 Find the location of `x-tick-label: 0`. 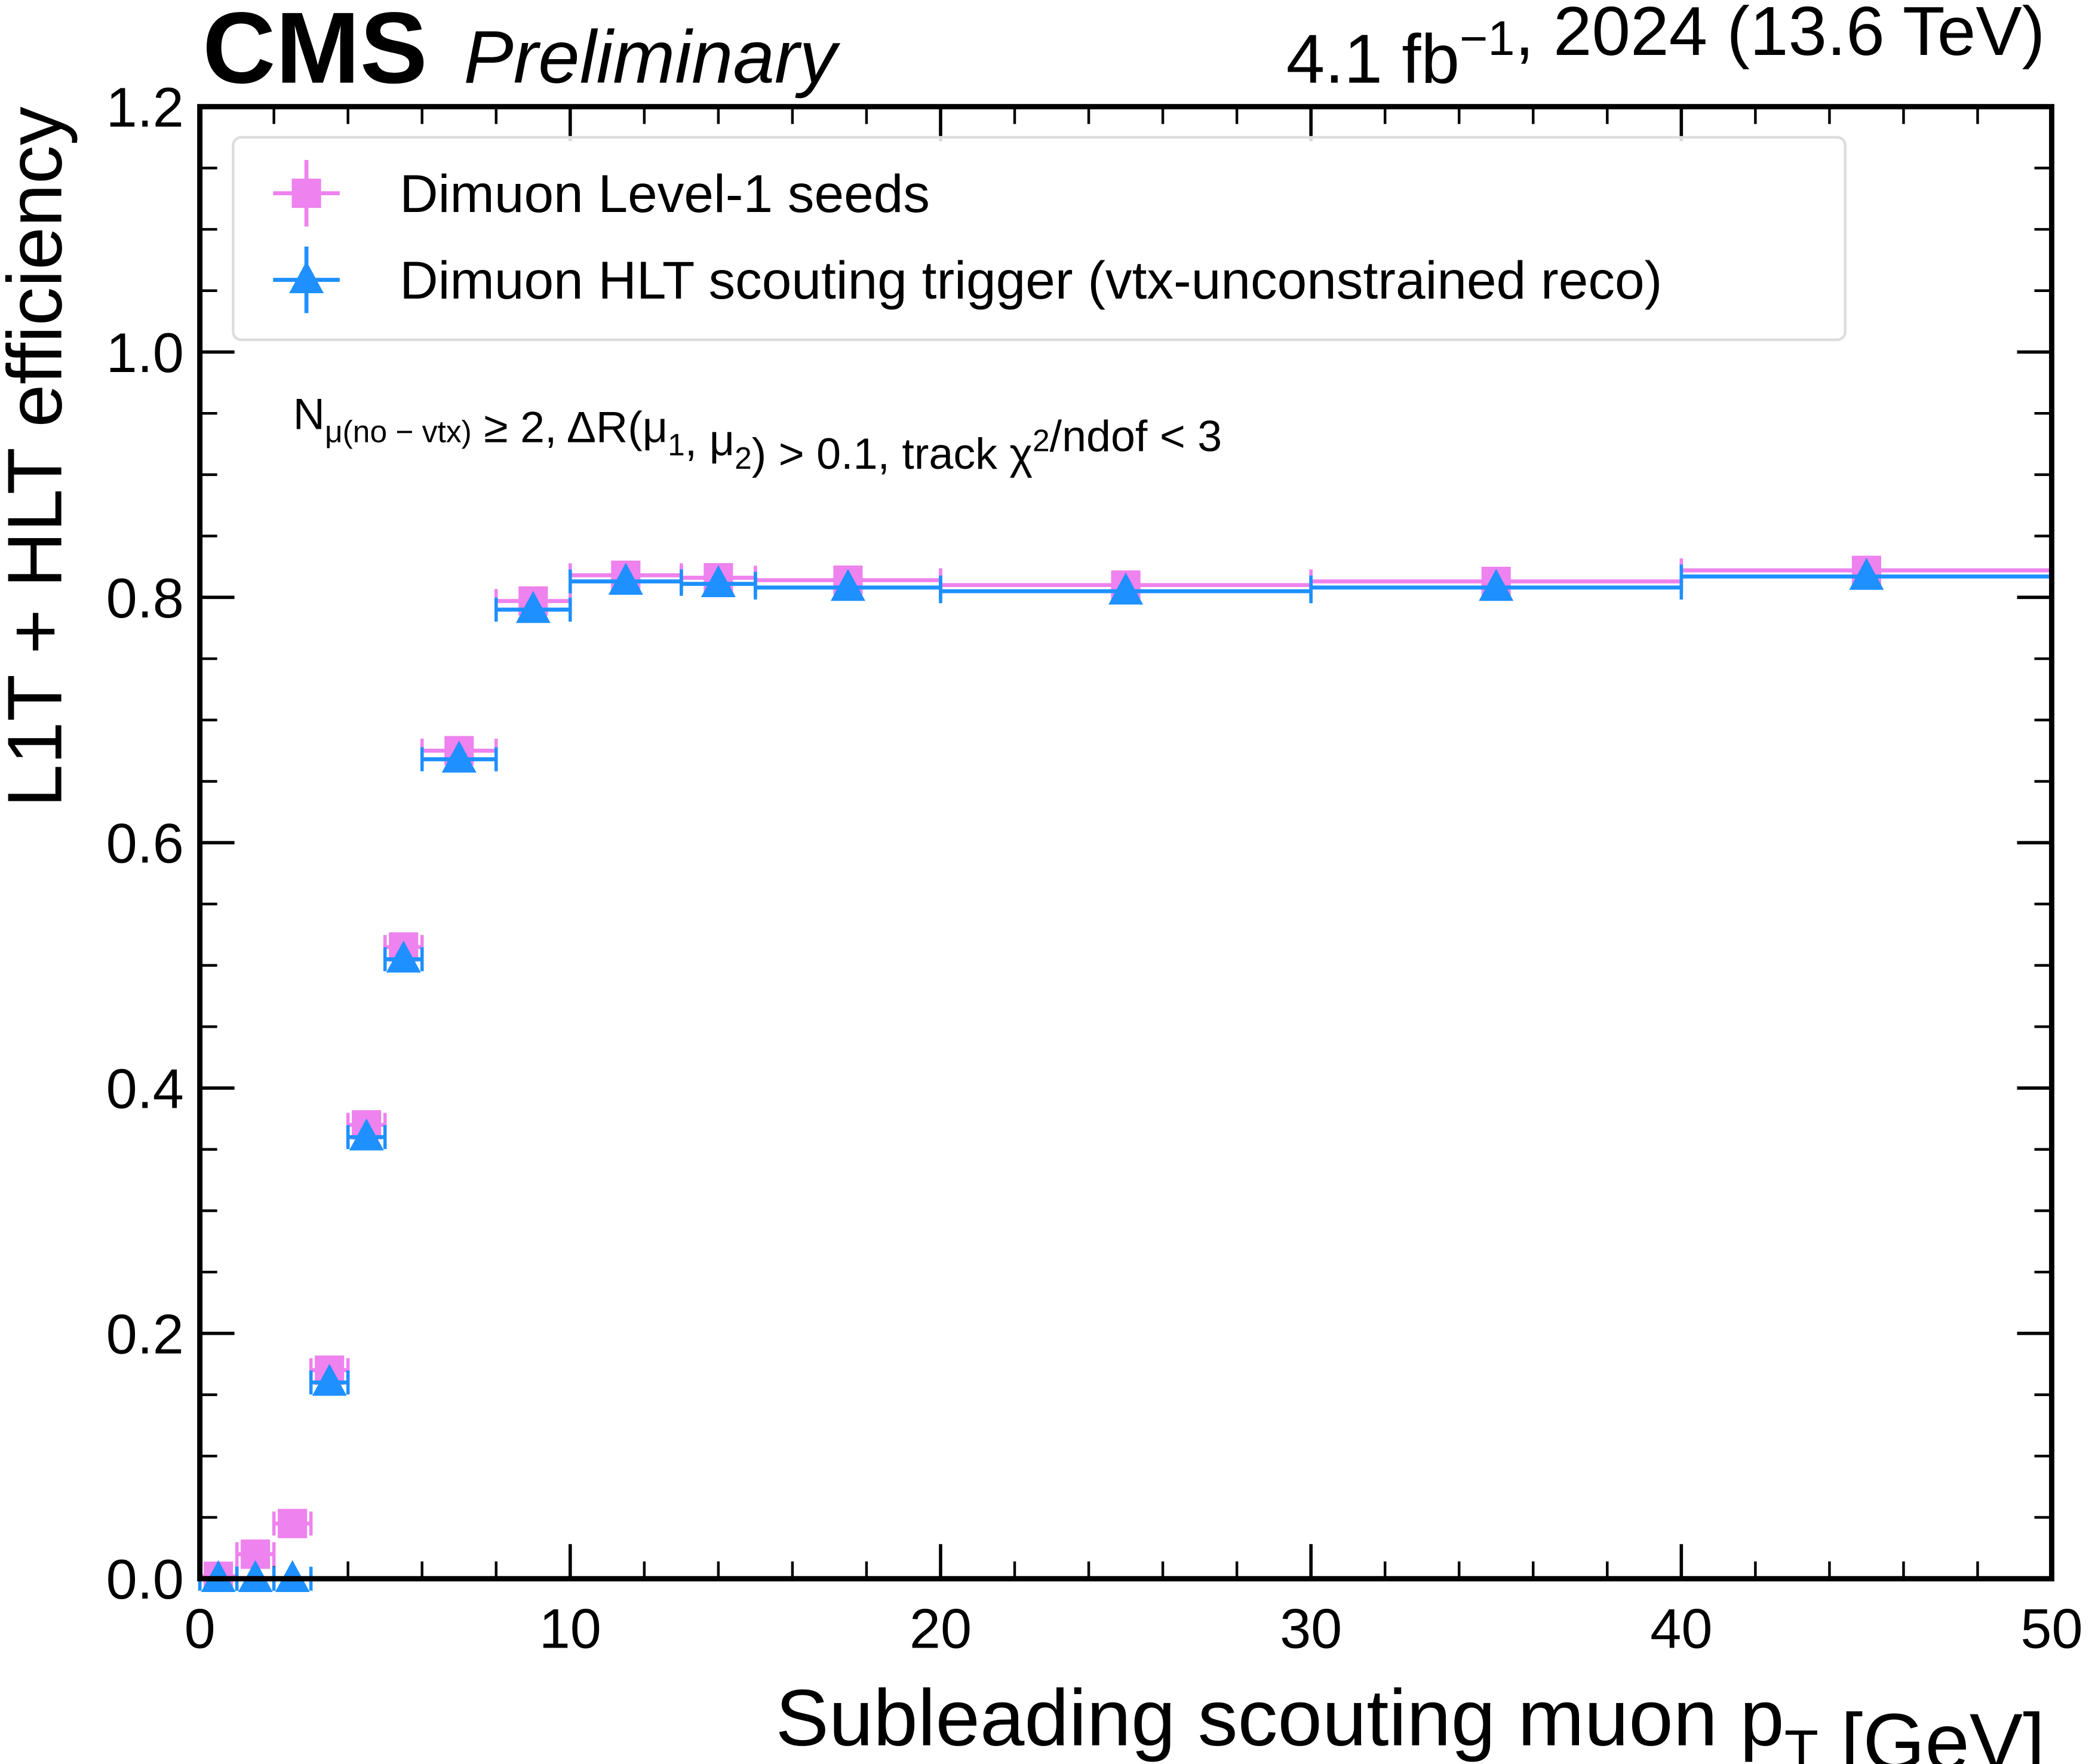

x-tick-label: 0 is located at coordinates (201, 1628).